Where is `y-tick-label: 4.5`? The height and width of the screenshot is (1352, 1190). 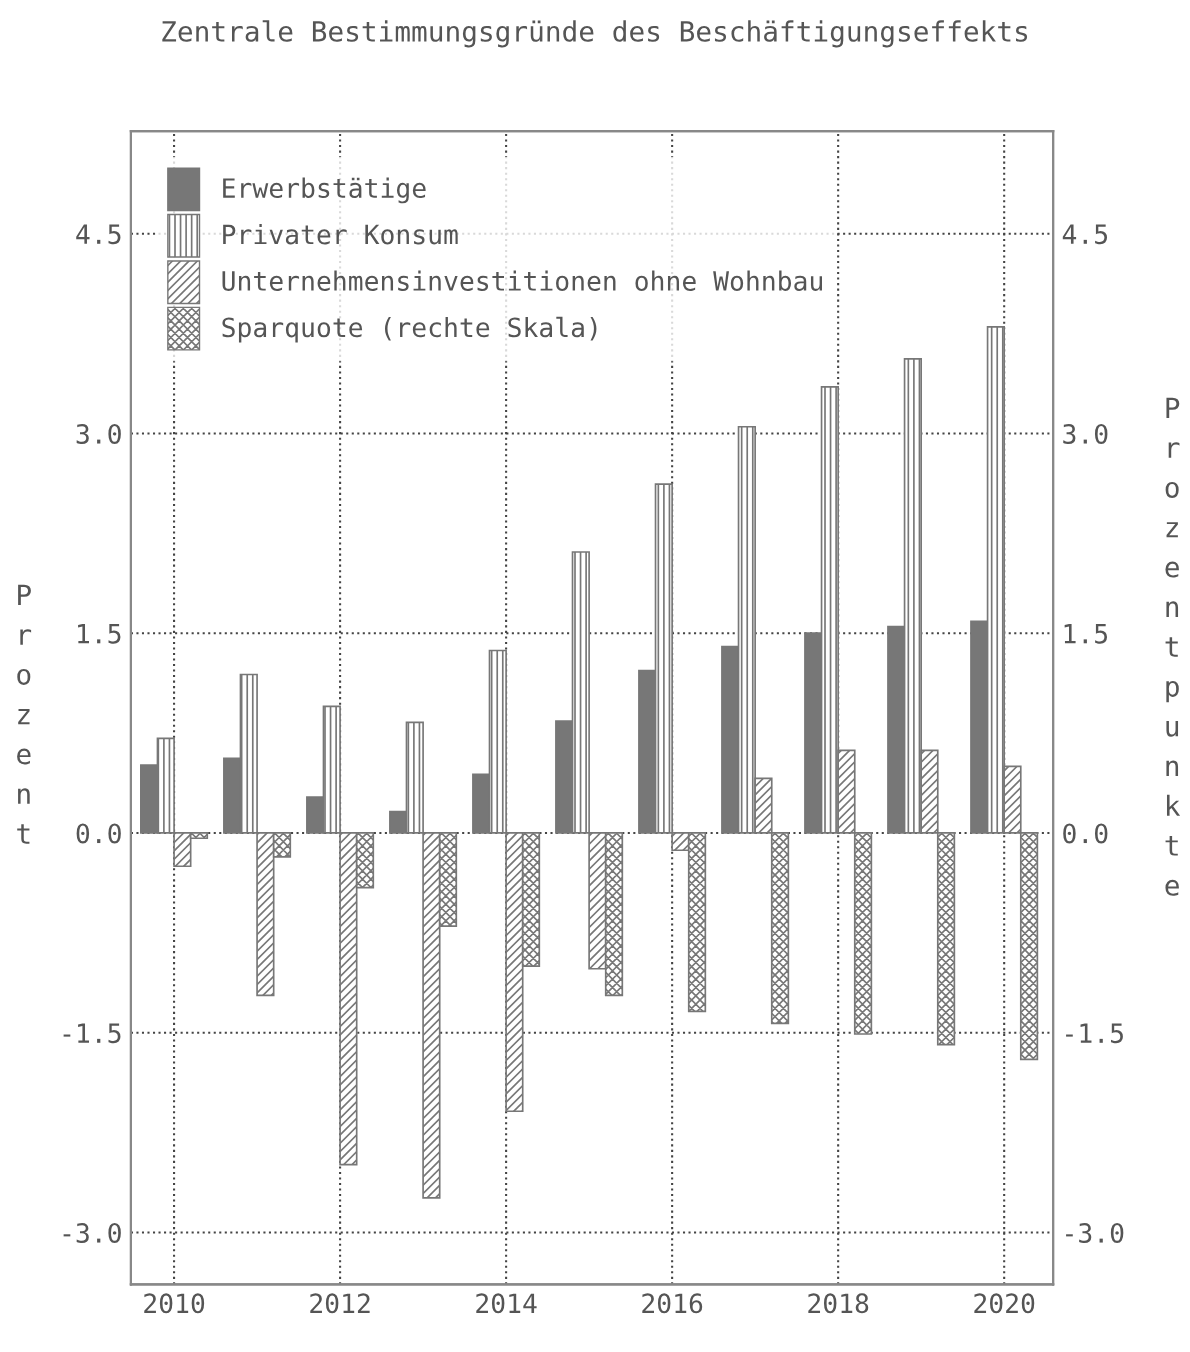 y-tick-label: 4.5 is located at coordinates (98, 234).